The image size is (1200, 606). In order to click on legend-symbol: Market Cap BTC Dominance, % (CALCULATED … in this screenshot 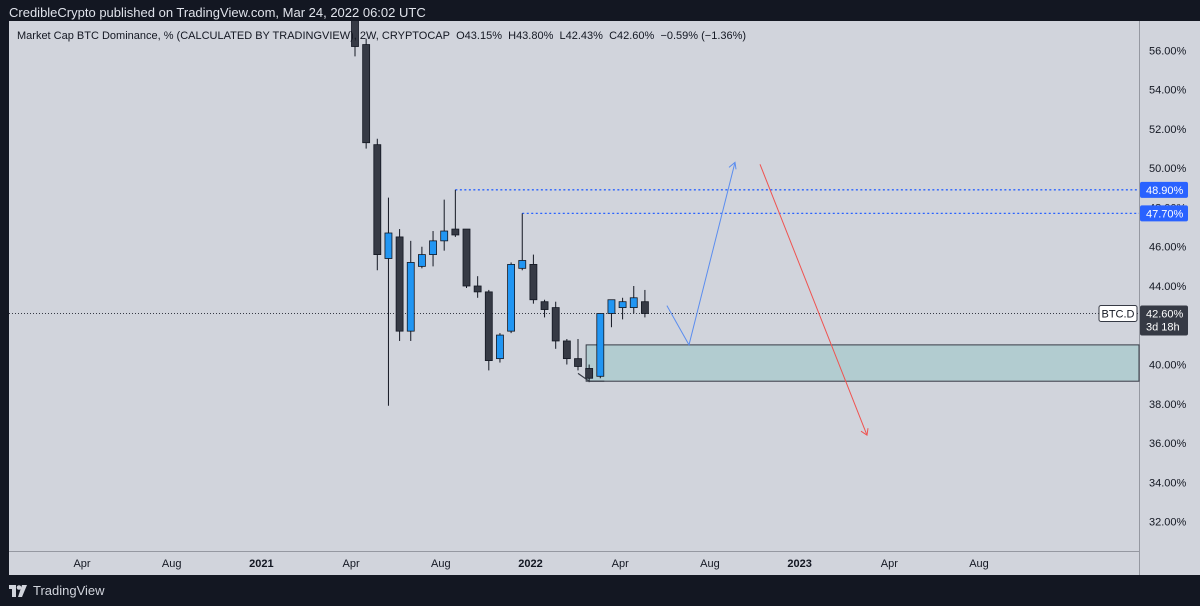, I will do `click(233, 36)`.